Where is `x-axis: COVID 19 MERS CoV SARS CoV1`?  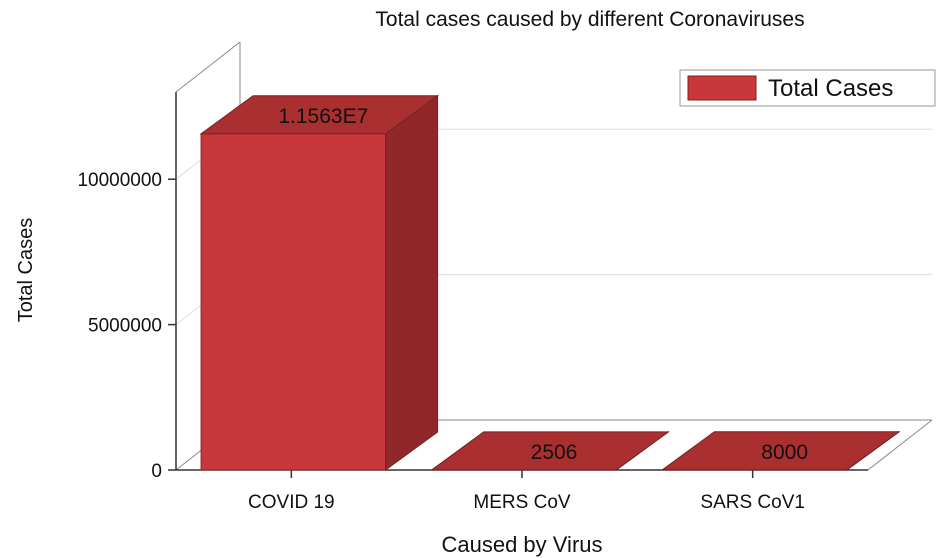 x-axis: COVID 19 MERS CoV SARS CoV1 is located at coordinates (522, 491).